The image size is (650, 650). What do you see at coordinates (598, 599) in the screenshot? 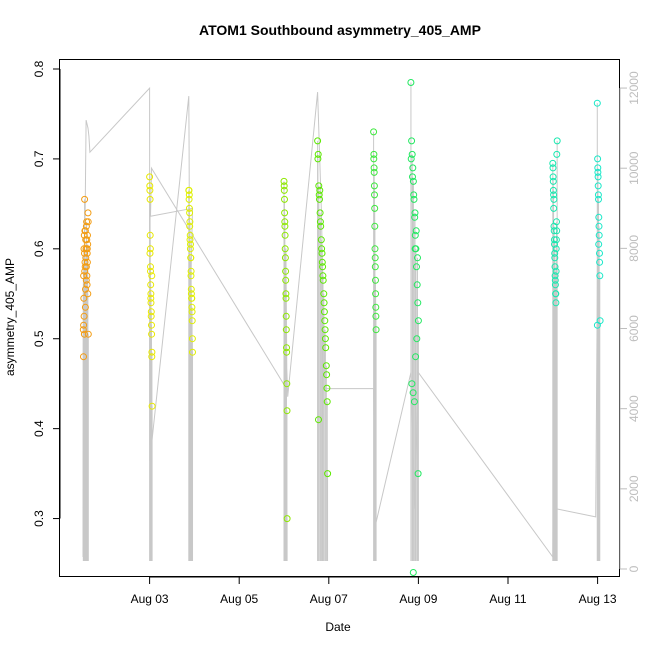
I see `x-tick-label: Aug 13` at bounding box center [598, 599].